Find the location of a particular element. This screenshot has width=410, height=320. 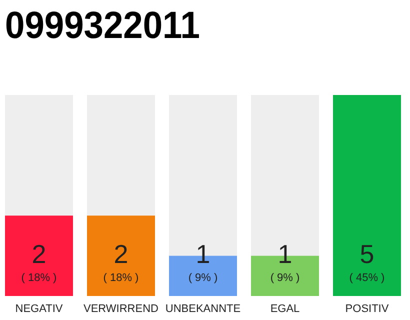

x-tick-label: EGAL is located at coordinates (285, 309).